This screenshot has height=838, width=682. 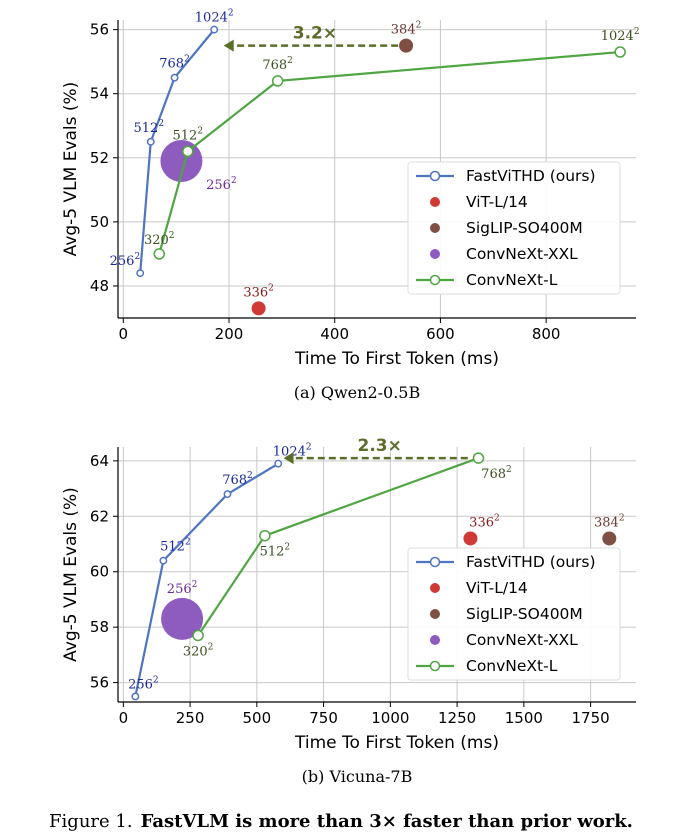 I want to click on scatter-point-convnext_xxl, so click(x=182, y=618).